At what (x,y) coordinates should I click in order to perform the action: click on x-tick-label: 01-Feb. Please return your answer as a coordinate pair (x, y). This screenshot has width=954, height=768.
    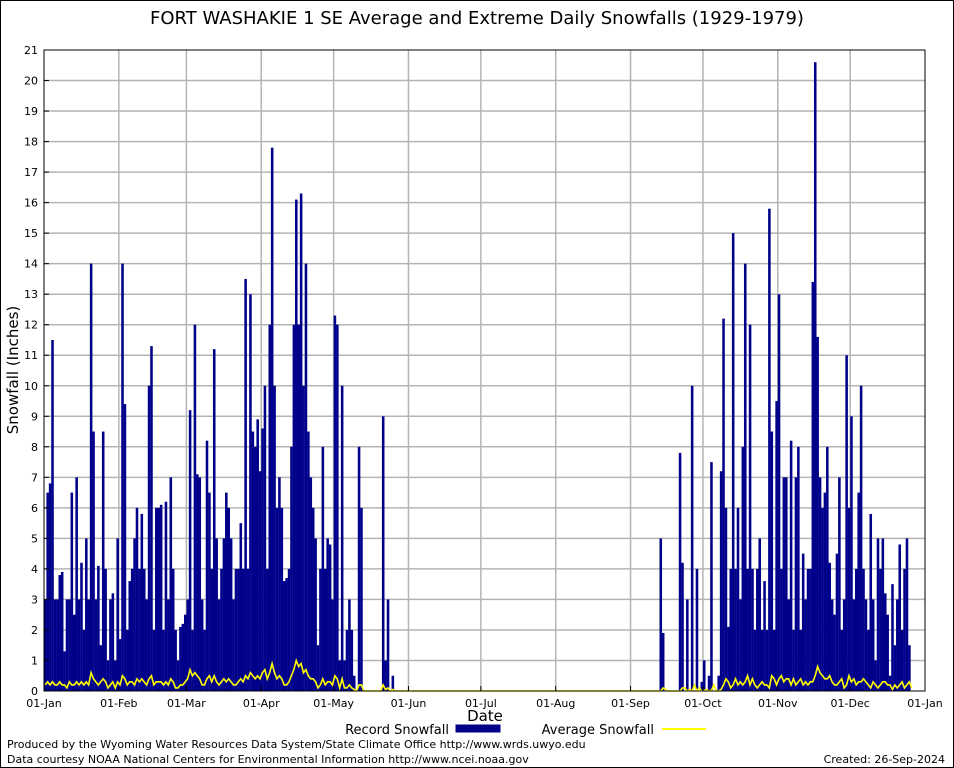
    Looking at the image, I should click on (118, 703).